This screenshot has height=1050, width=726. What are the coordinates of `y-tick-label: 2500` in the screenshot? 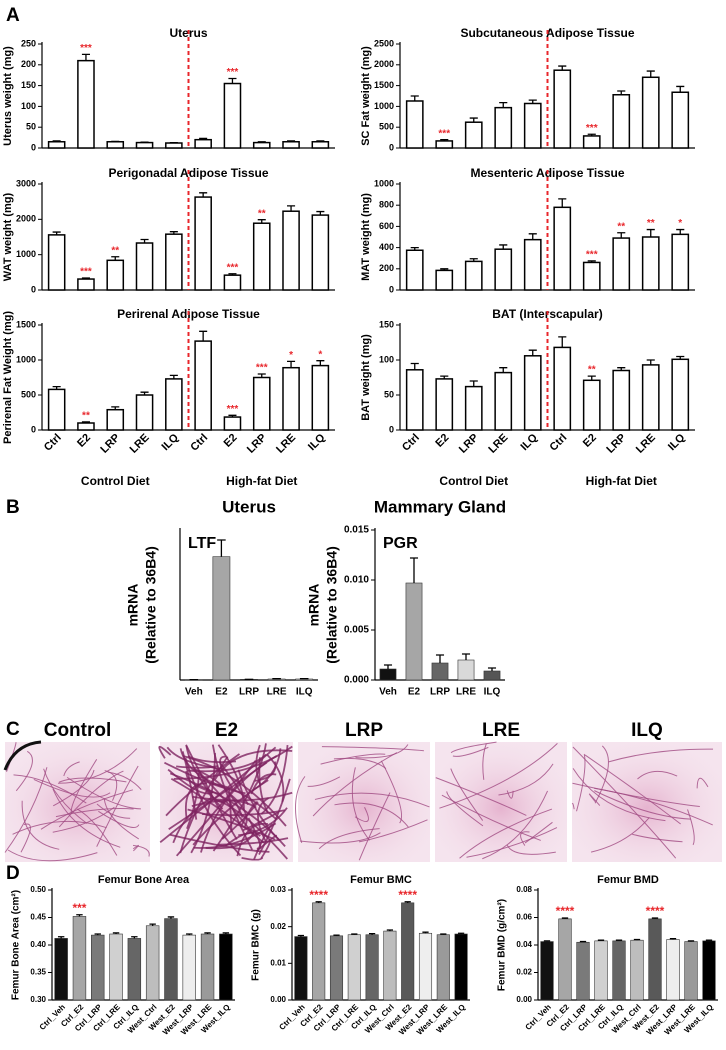 It's located at (384, 43).